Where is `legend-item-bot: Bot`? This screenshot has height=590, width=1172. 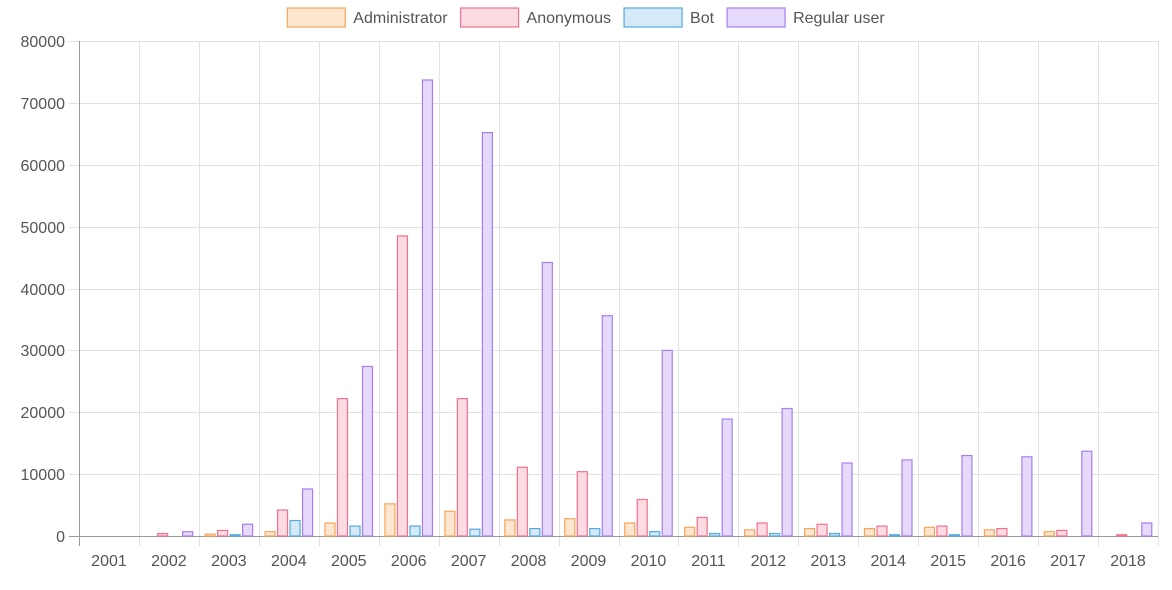 legend-item-bot: Bot is located at coordinates (669, 17).